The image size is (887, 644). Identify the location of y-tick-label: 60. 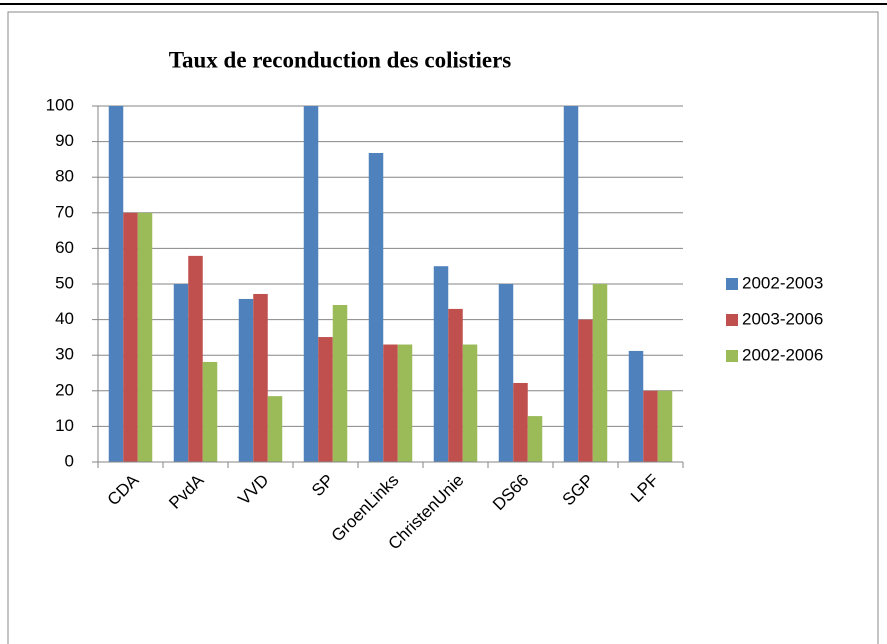
(64, 247).